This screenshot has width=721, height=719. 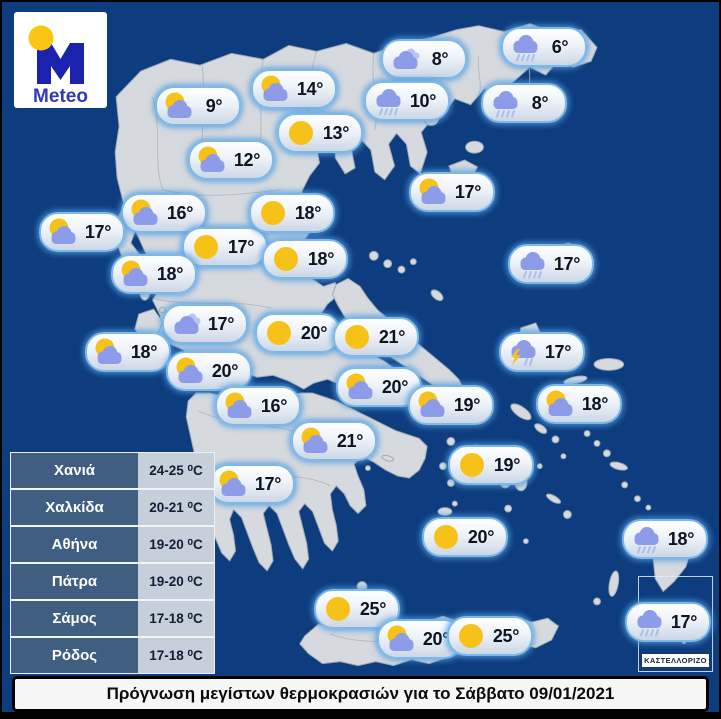 I want to click on city-cell: Σάμος, so click(x=74, y=618).